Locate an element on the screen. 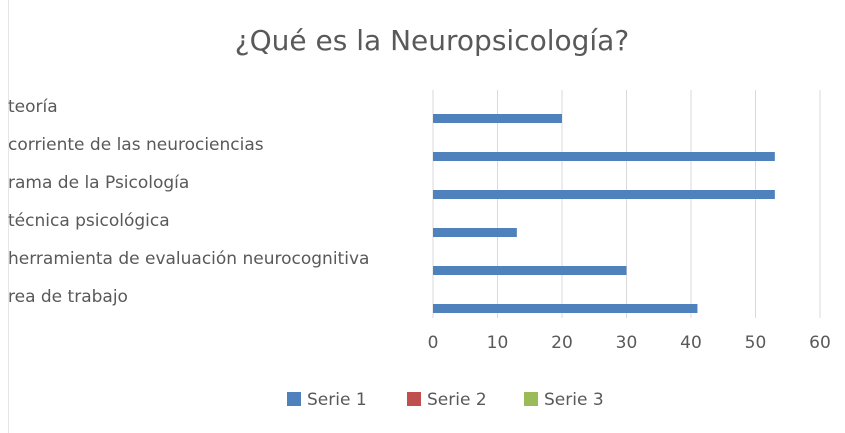  y-tick-label: rama de la Psicología is located at coordinates (98, 183).